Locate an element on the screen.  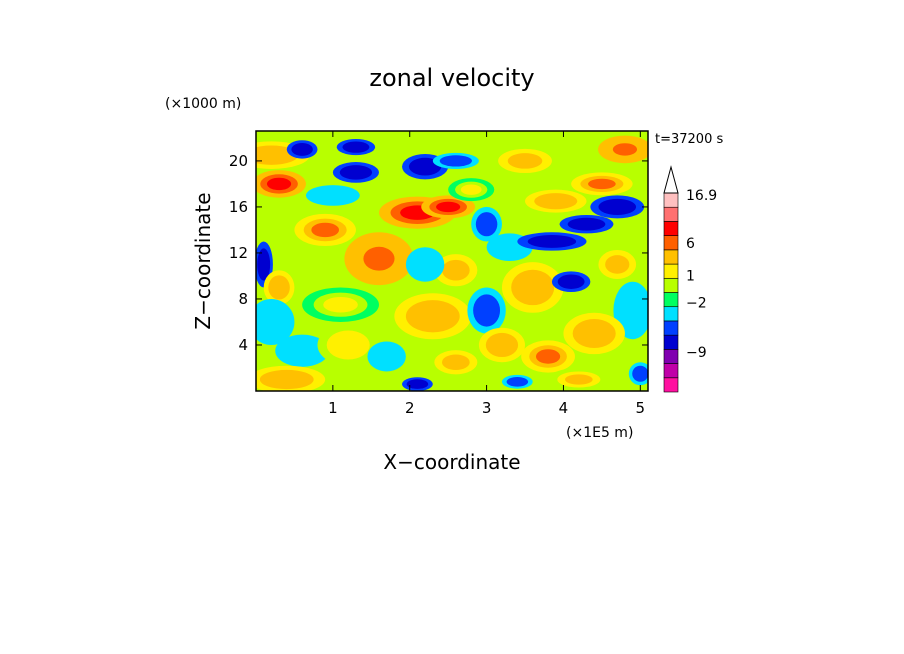
time-label: t=37200 s is located at coordinates (689, 139).